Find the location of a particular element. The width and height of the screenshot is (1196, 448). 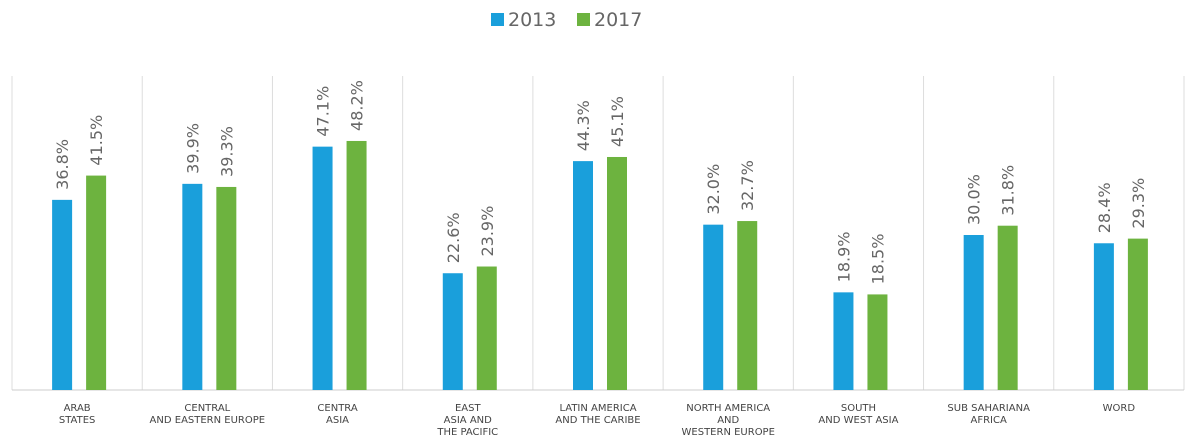

value-label: 41.5% is located at coordinates (96, 140).